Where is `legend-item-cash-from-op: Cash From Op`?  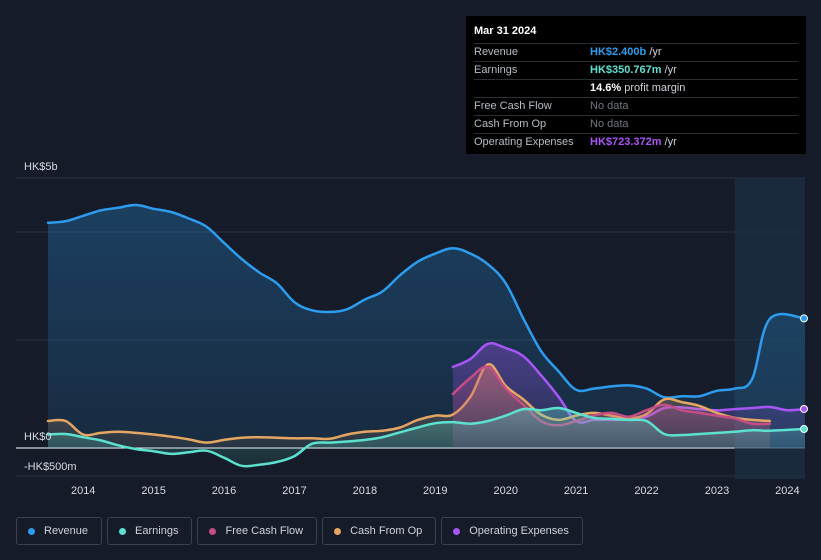 legend-item-cash-from-op: Cash From Op is located at coordinates (379, 531).